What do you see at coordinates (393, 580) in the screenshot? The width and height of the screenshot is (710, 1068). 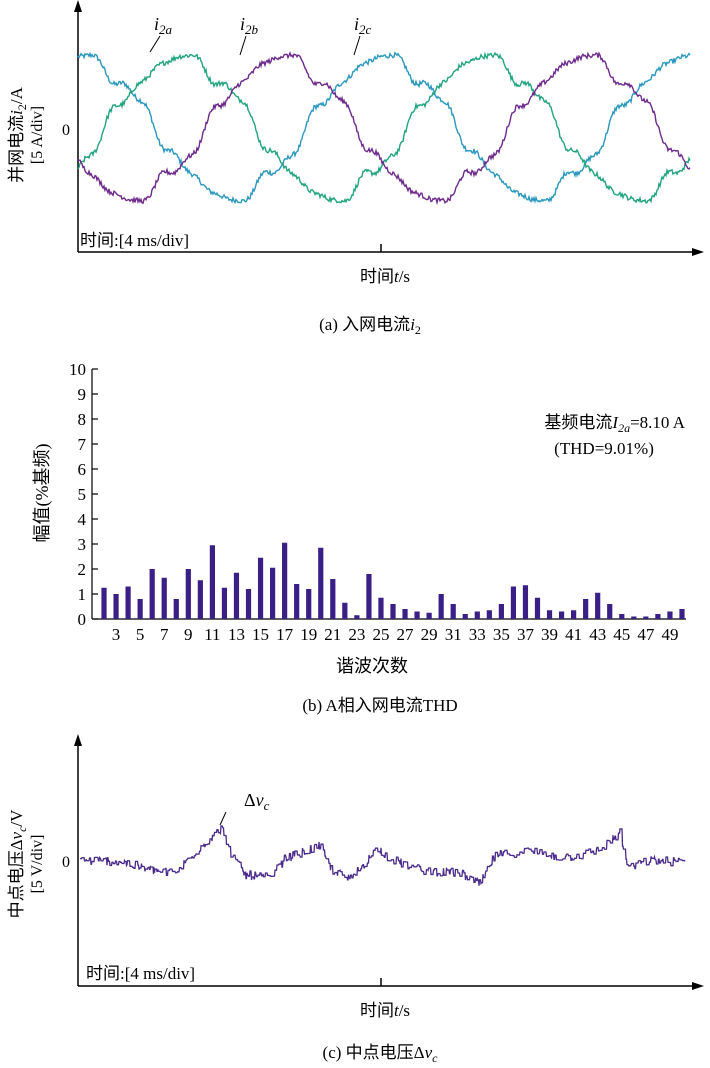 I see `panel-b-bars` at bounding box center [393, 580].